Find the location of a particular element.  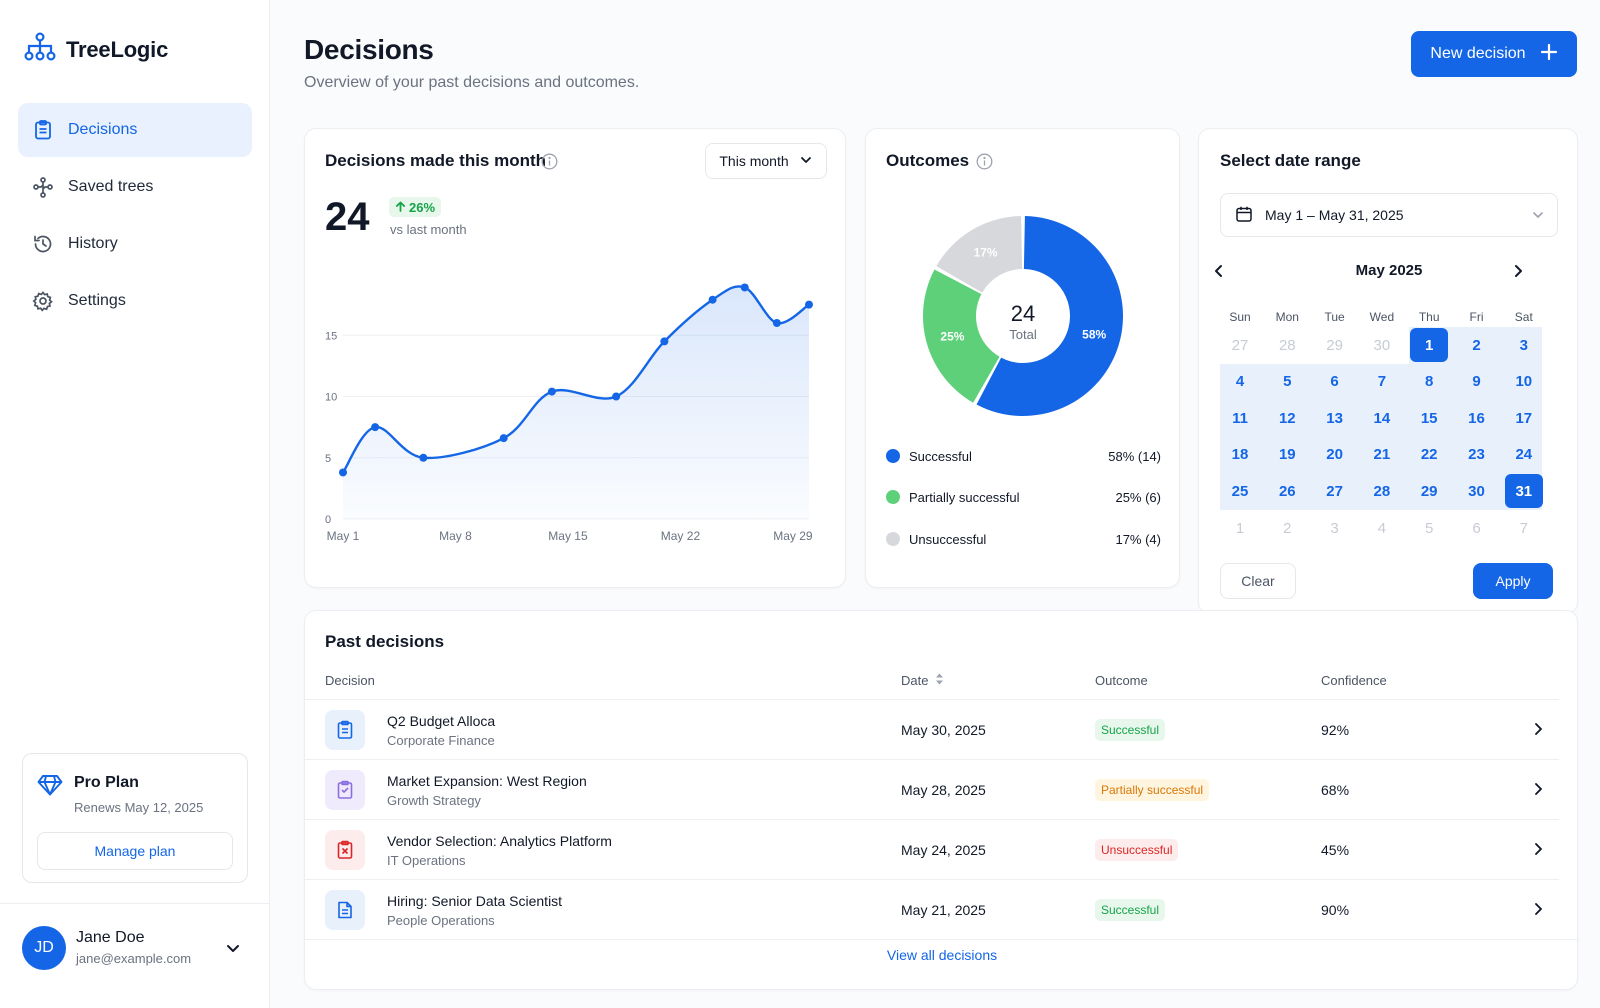

view-all-decisions-link: View all decisions is located at coordinates (942, 955).